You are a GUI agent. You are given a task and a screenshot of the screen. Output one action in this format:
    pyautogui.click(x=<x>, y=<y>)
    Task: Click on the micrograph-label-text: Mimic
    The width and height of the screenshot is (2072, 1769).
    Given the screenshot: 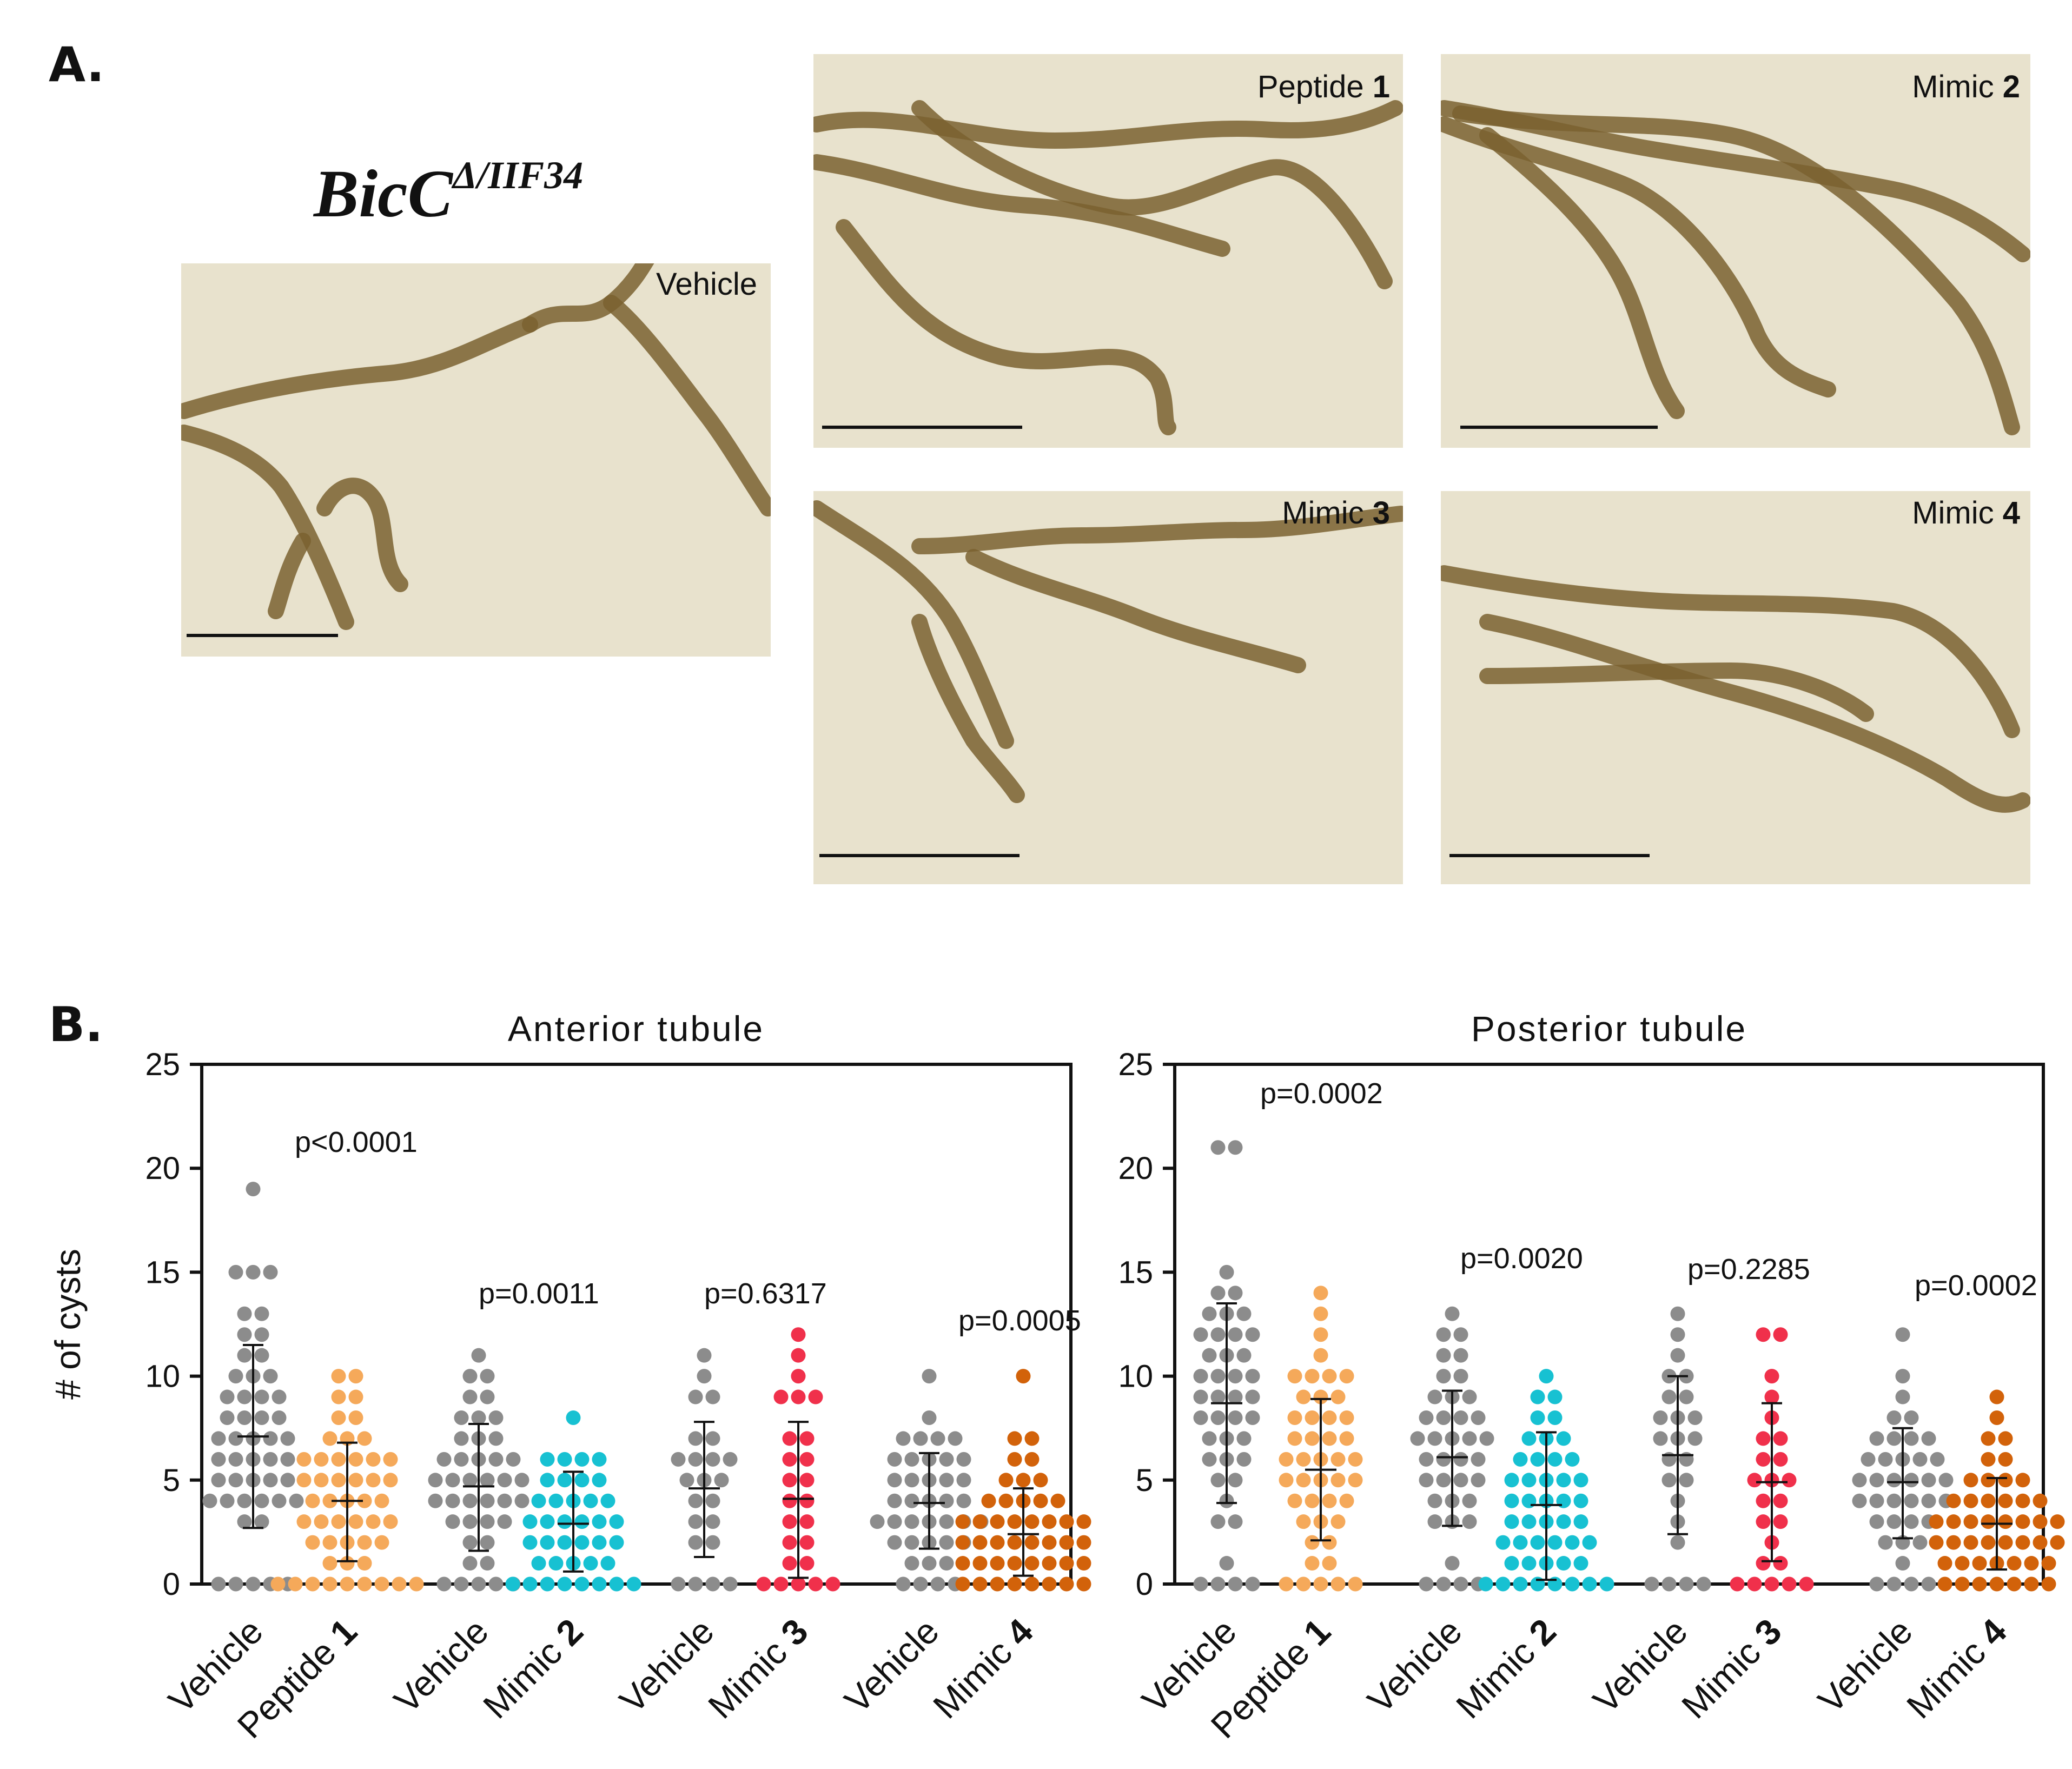 What is the action you would take?
    pyautogui.click(x=1327, y=513)
    